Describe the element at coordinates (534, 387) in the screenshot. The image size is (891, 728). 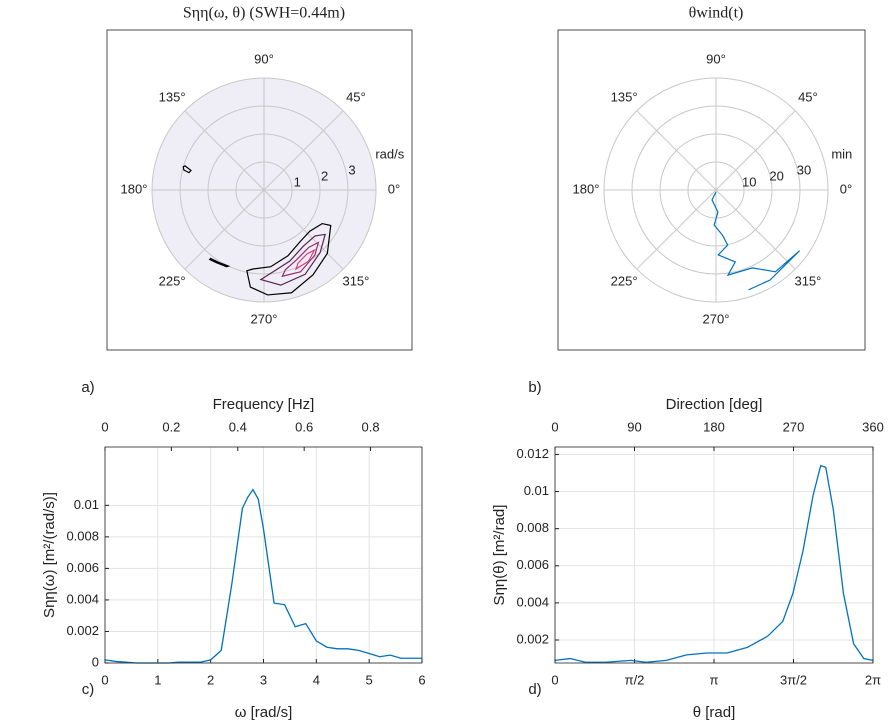
I see `panel-label: b)` at that location.